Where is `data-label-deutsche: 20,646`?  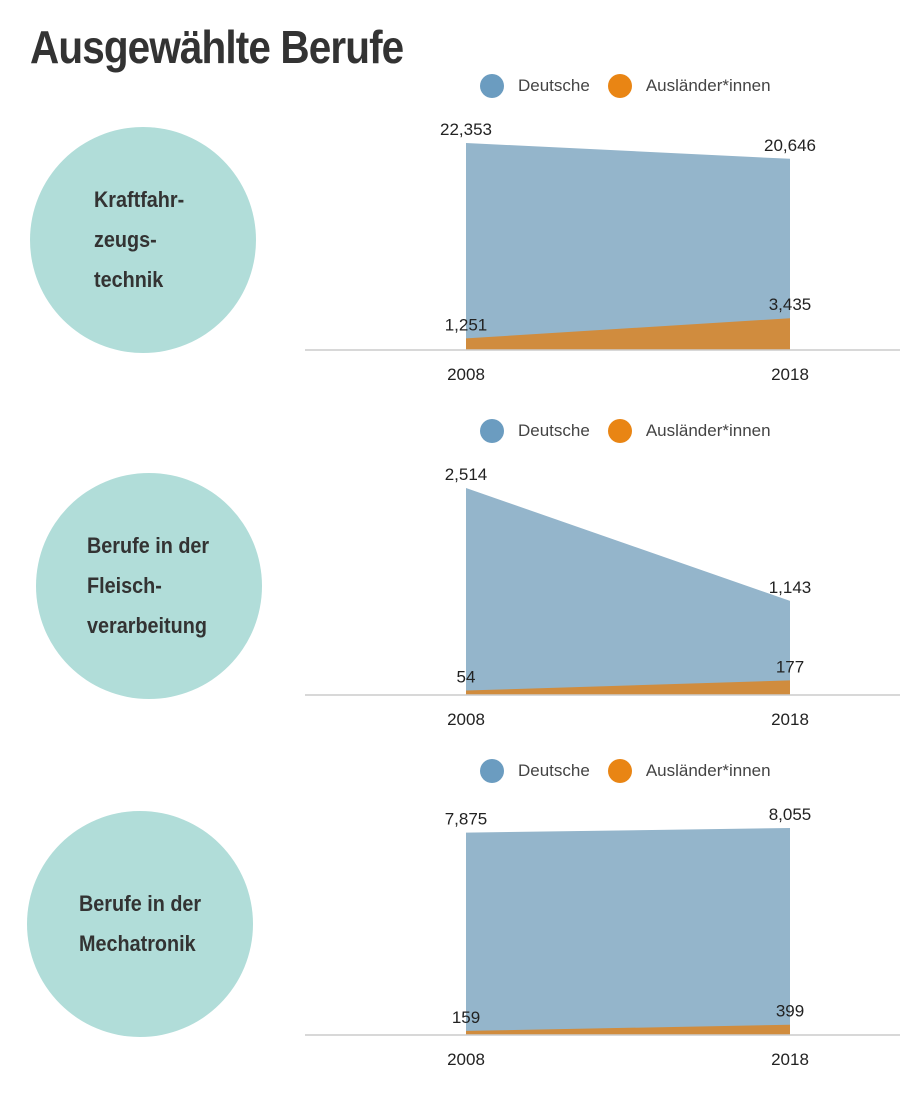
data-label-deutsche: 20,646 is located at coordinates (790, 145).